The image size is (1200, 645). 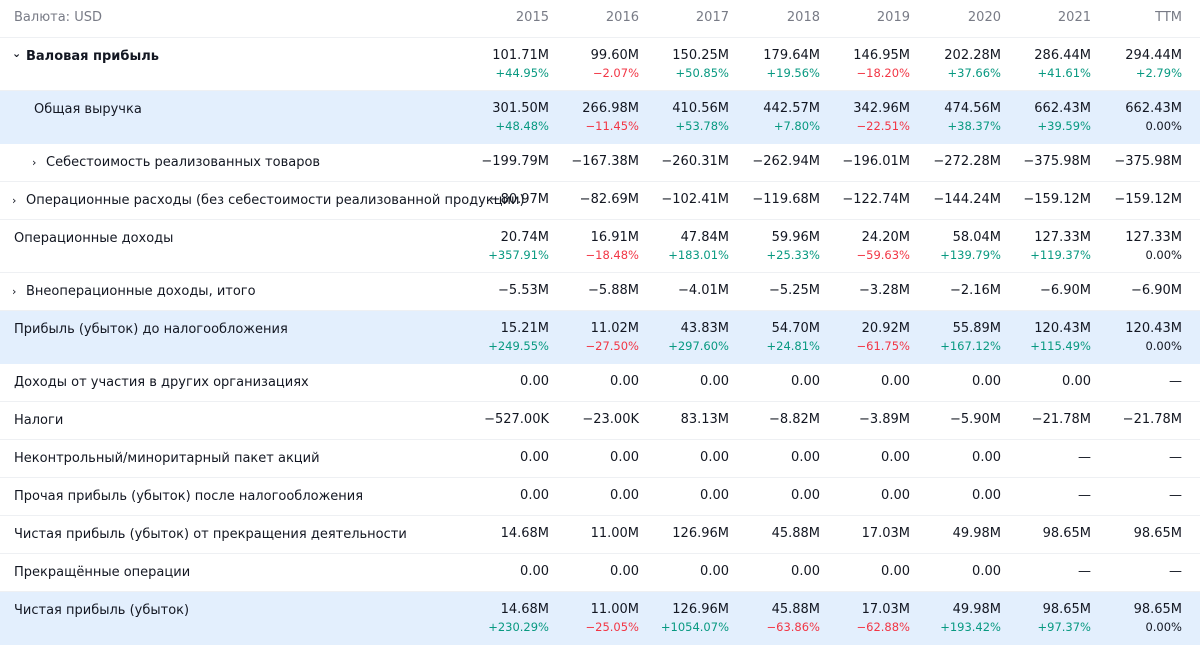 What do you see at coordinates (183, 162) in the screenshot?
I see `row-label-text: Себестоимость реализованных товаров` at bounding box center [183, 162].